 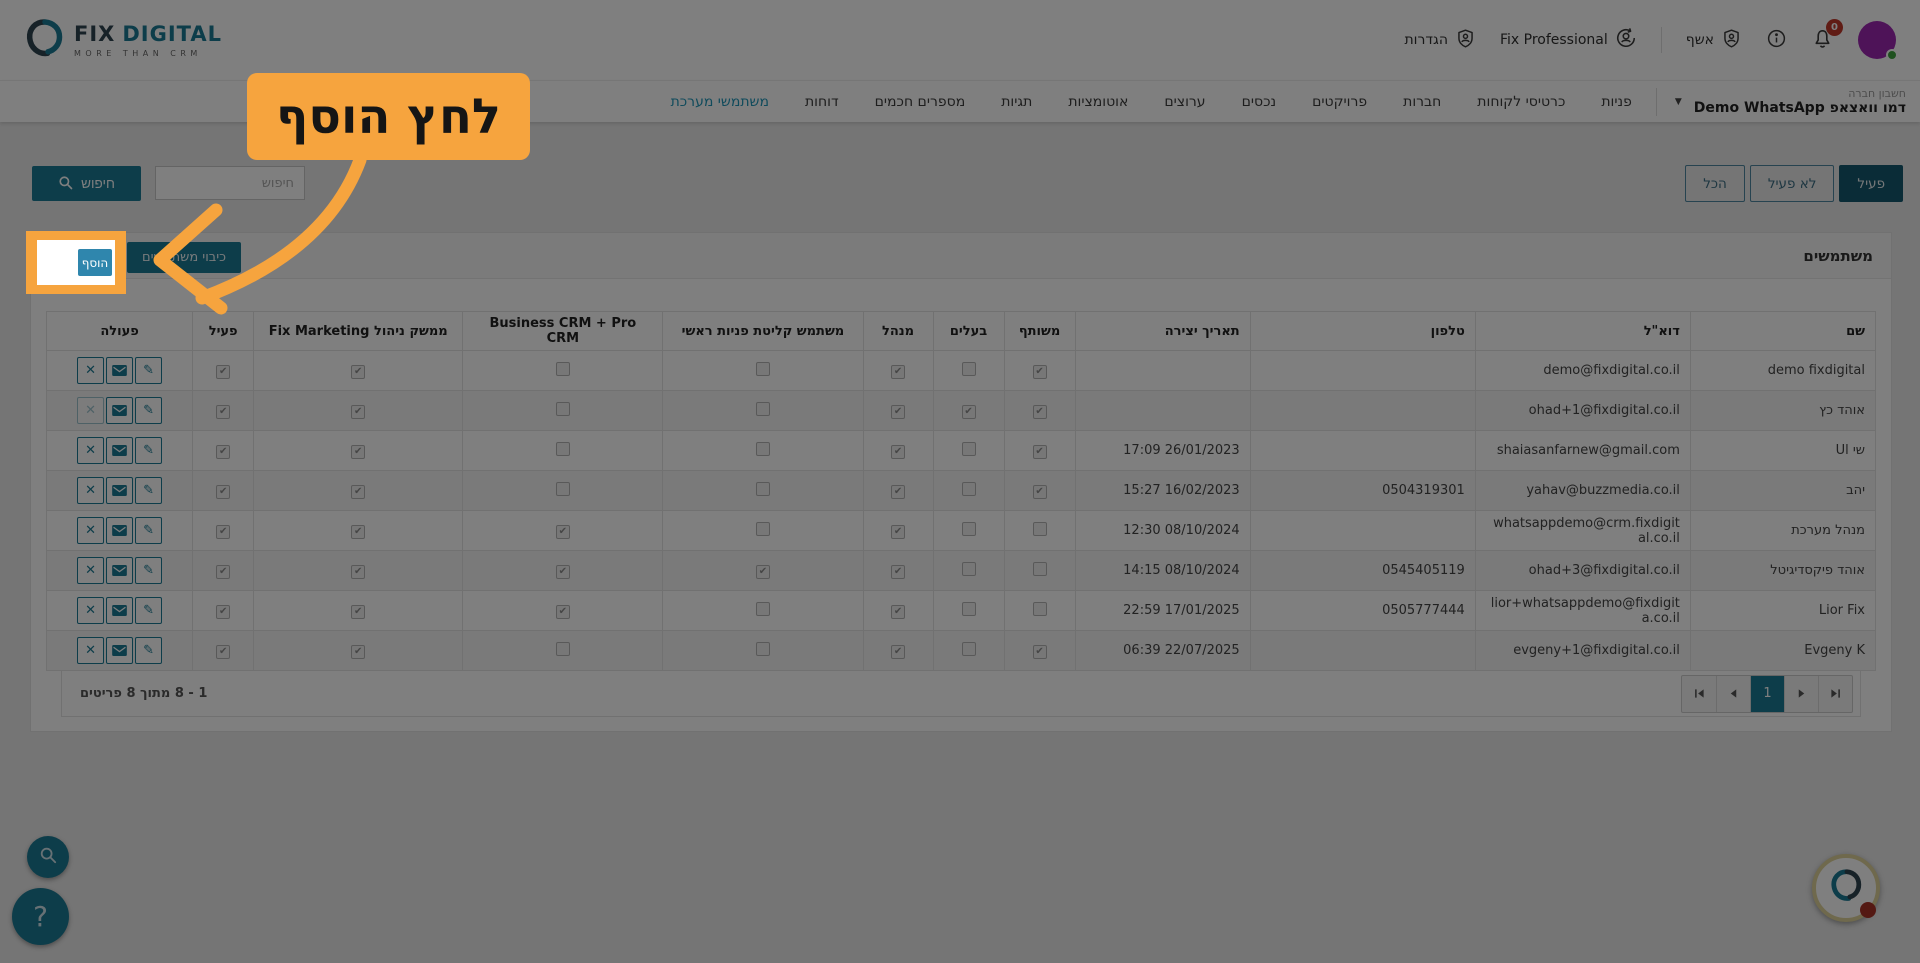 I want to click on add-button-frame: הוסף, so click(x=76, y=262).